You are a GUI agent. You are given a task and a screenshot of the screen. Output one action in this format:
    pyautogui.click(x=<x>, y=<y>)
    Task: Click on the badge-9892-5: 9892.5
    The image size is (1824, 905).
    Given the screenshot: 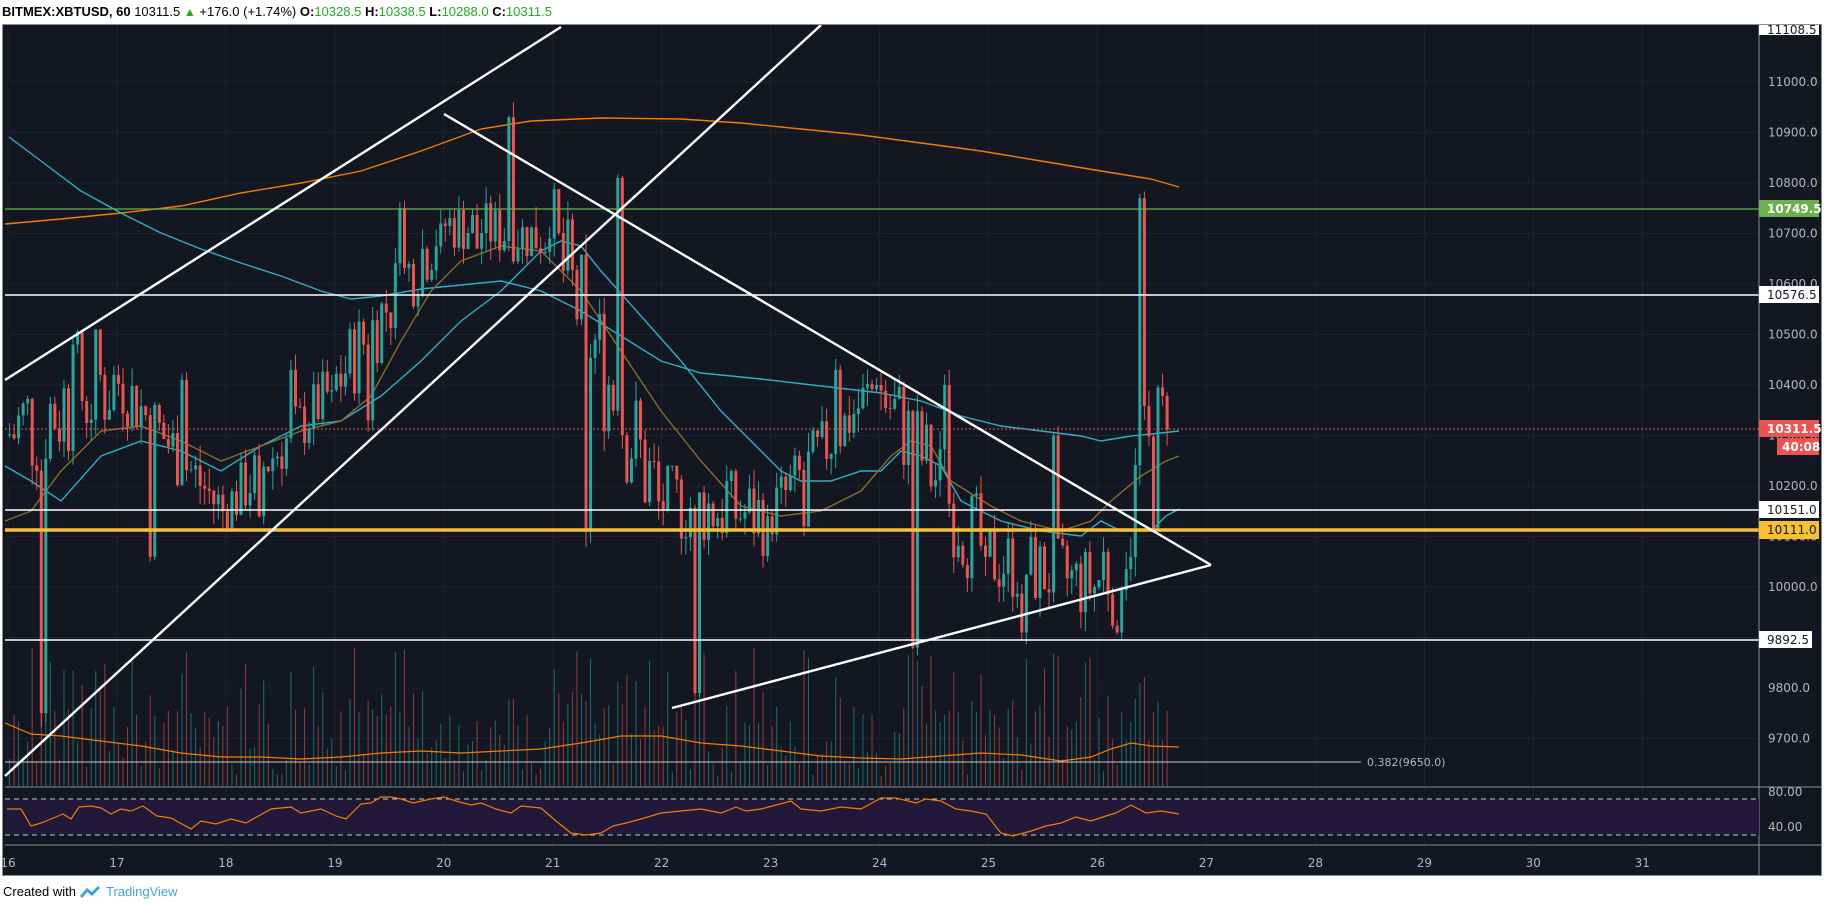 What is the action you would take?
    pyautogui.click(x=1788, y=640)
    